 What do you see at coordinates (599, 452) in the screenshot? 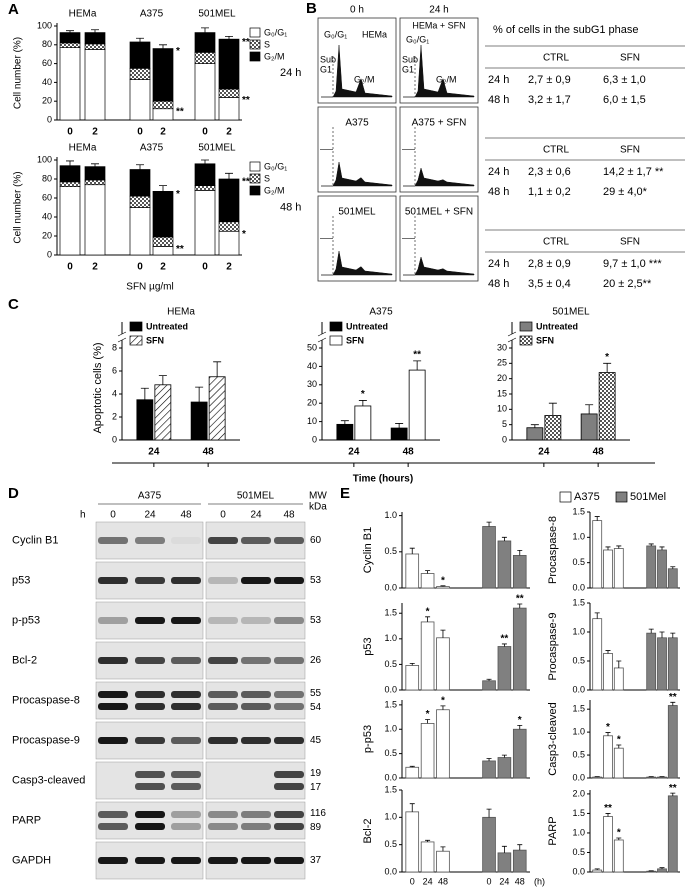
I see `x-tick-label: 48` at bounding box center [599, 452].